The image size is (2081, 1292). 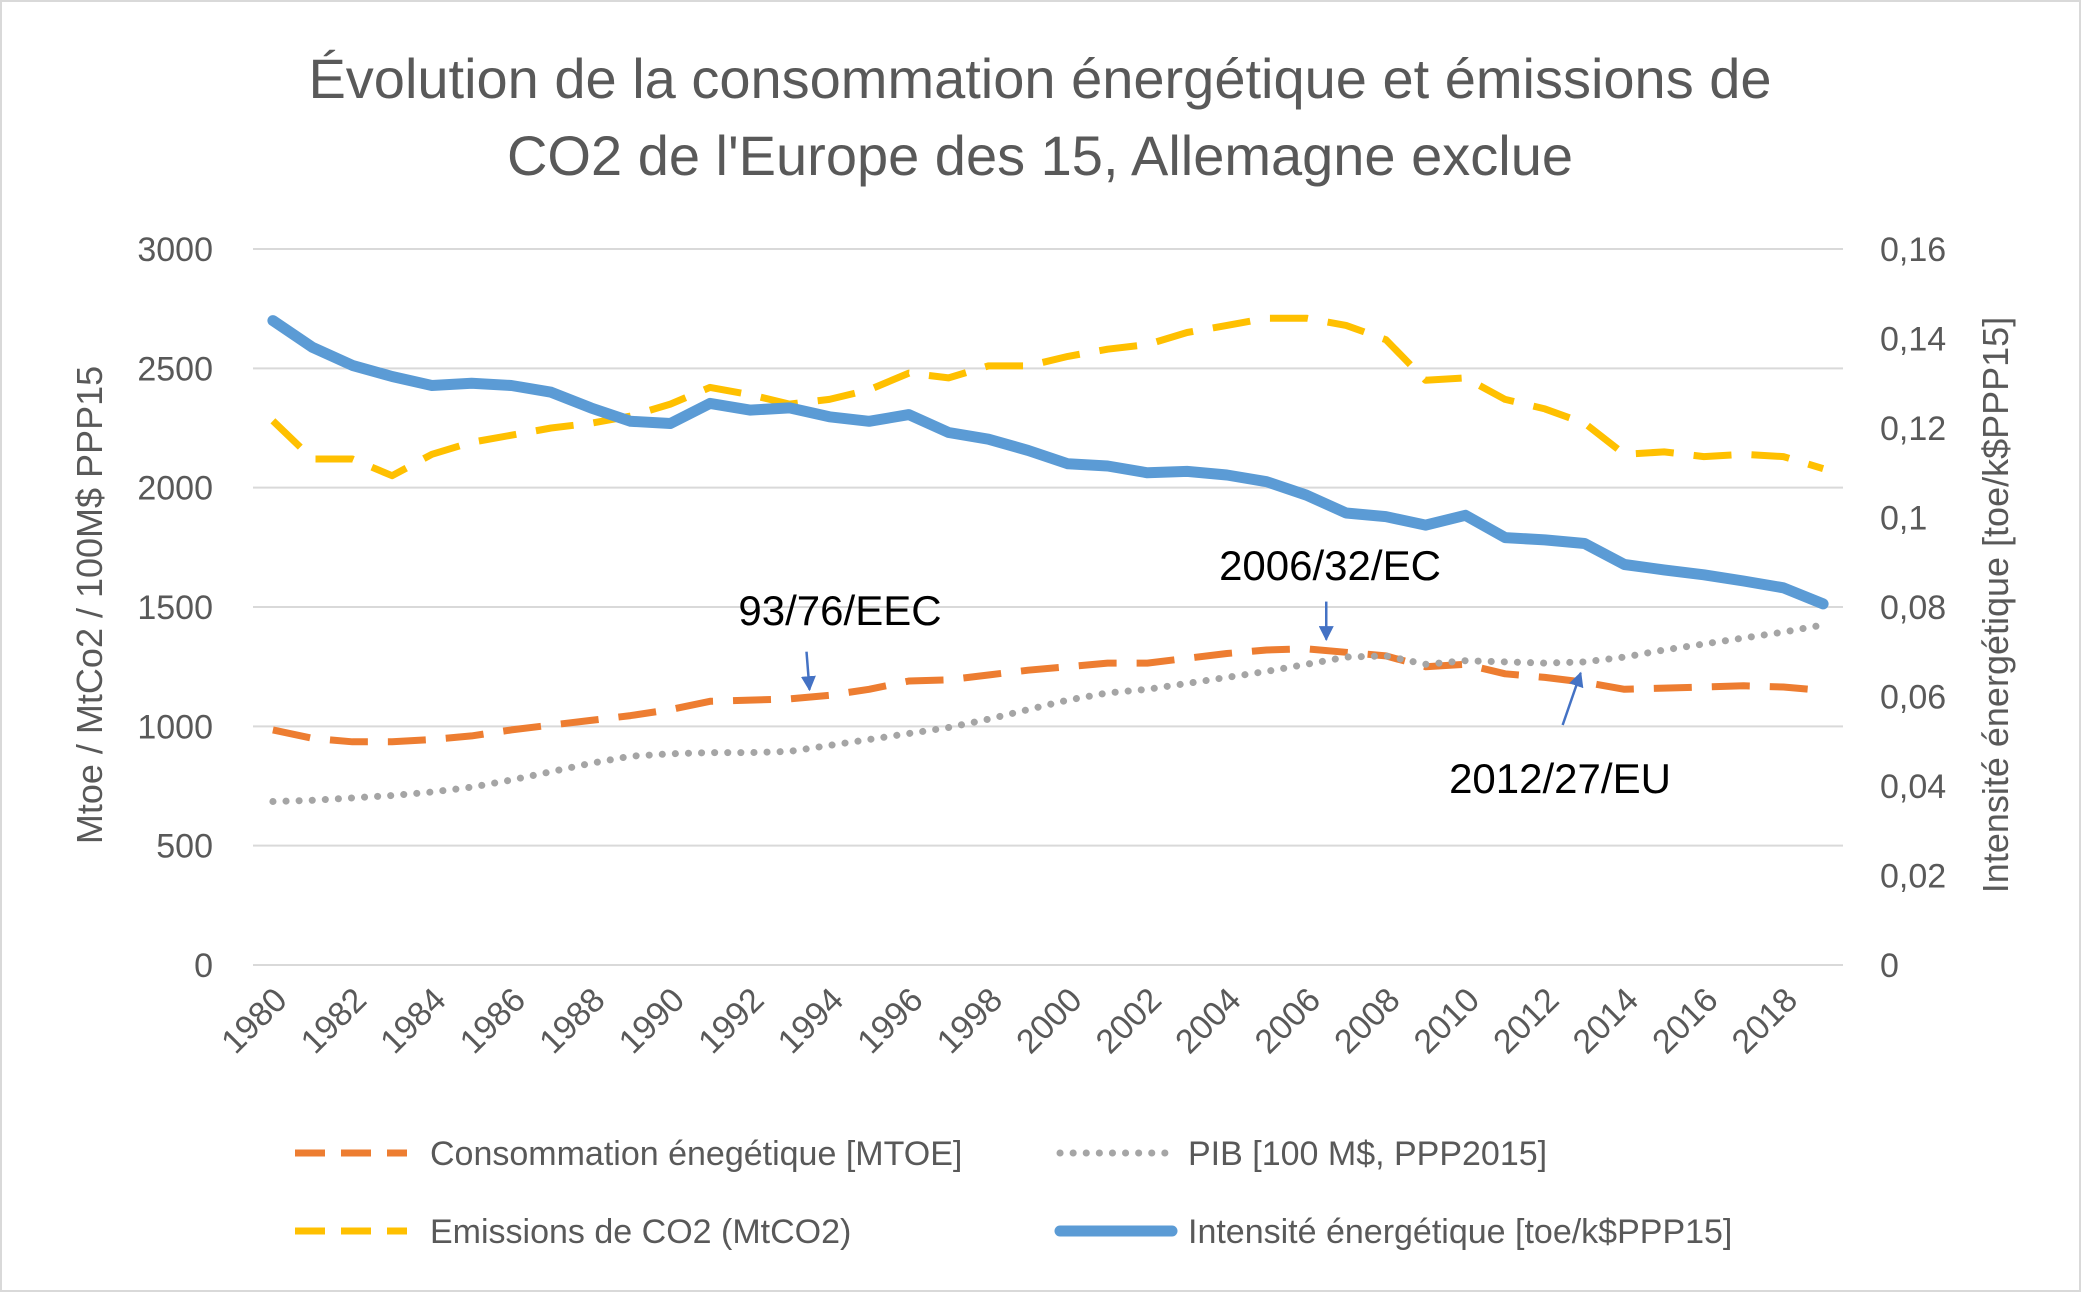 I want to click on y2-tick-label: 0,08, so click(x=1913, y=608).